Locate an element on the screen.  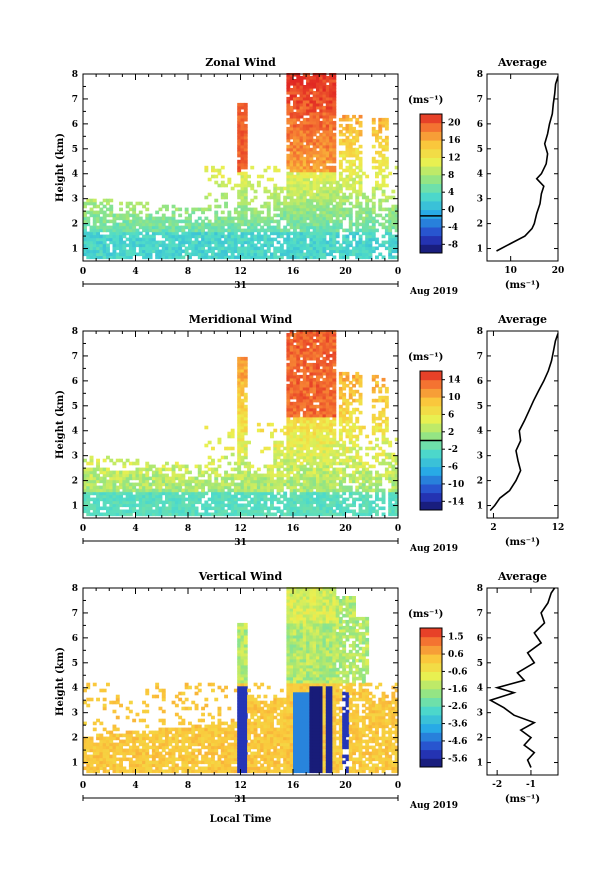
x-tick-label: 0 is located at coordinates (398, 529).